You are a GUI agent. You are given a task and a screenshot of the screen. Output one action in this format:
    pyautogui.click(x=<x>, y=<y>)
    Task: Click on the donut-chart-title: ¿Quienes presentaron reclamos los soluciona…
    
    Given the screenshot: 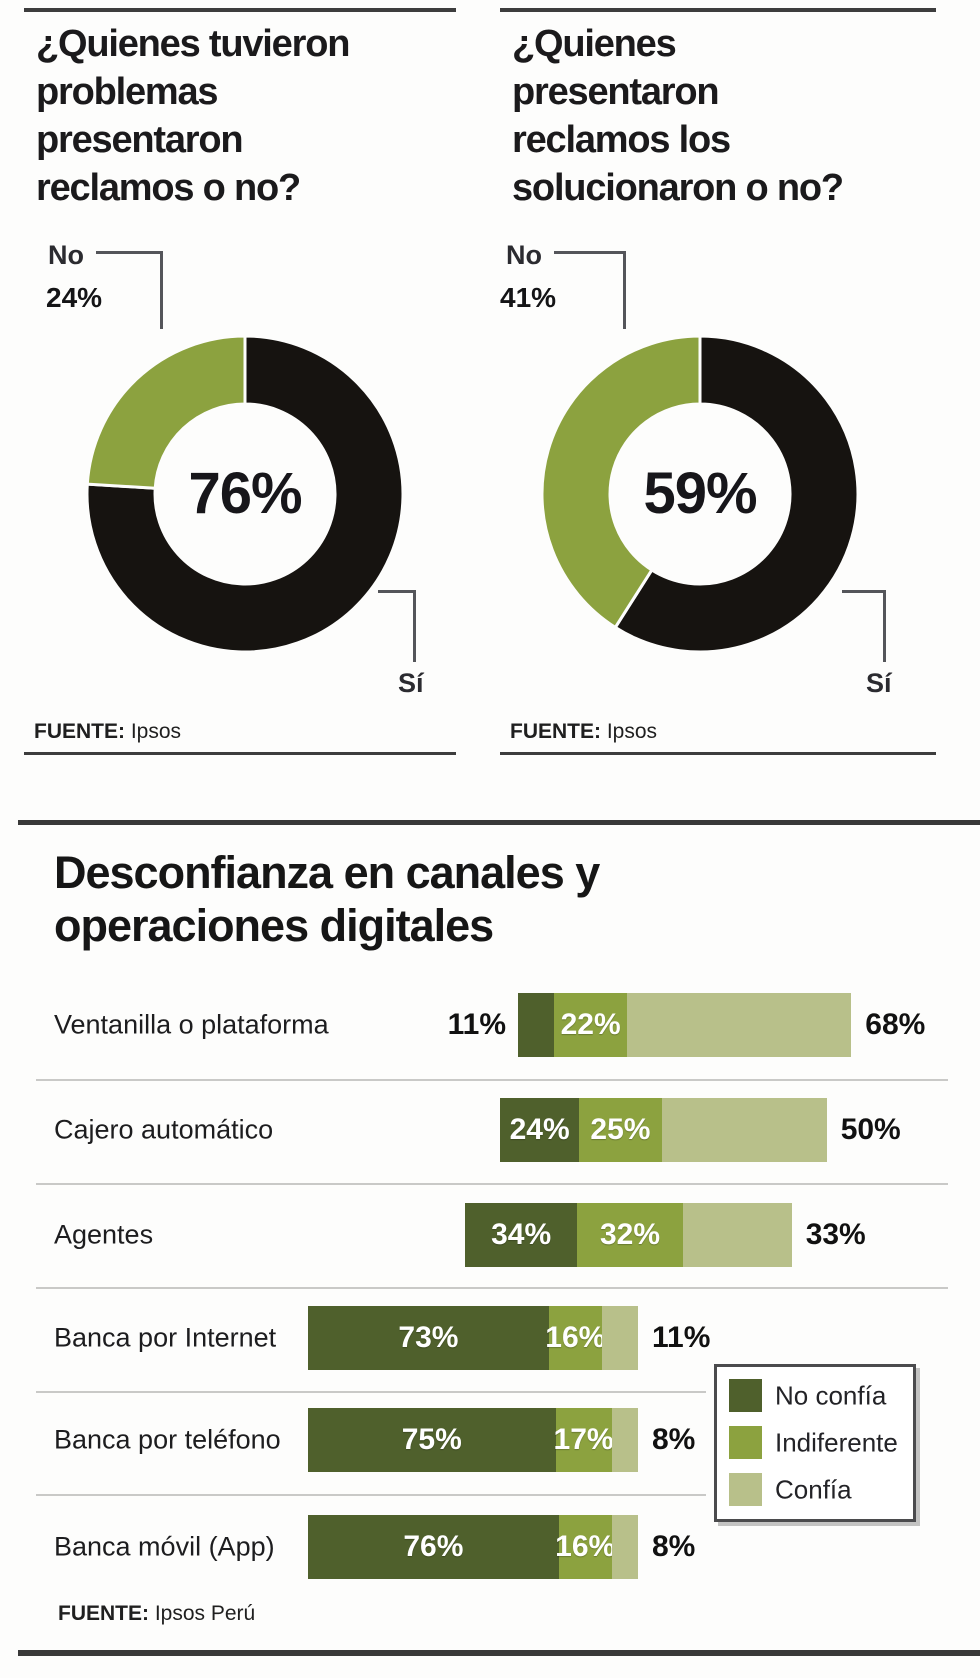 What is the action you would take?
    pyautogui.click(x=737, y=116)
    